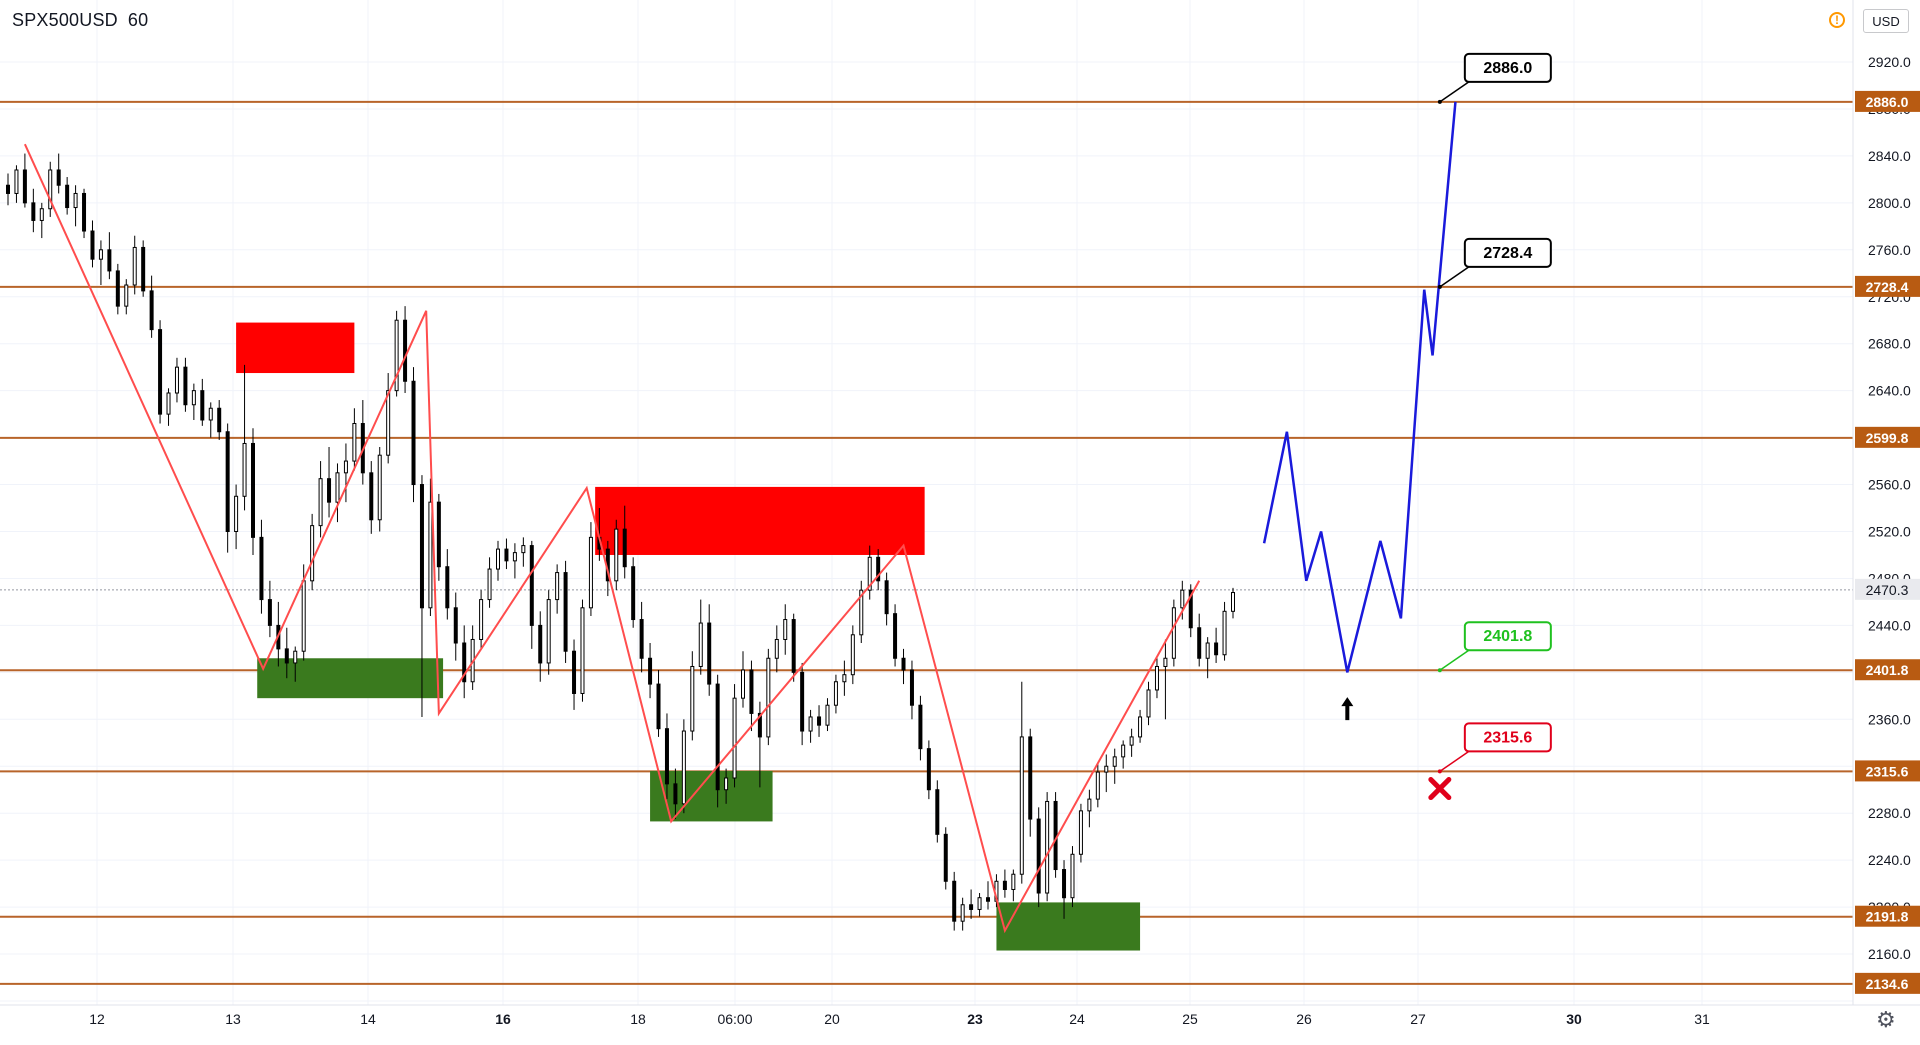 This screenshot has height=1045, width=1920. Describe the element at coordinates (65, 20) in the screenshot. I see `symbol-name: SPX500USD` at that location.